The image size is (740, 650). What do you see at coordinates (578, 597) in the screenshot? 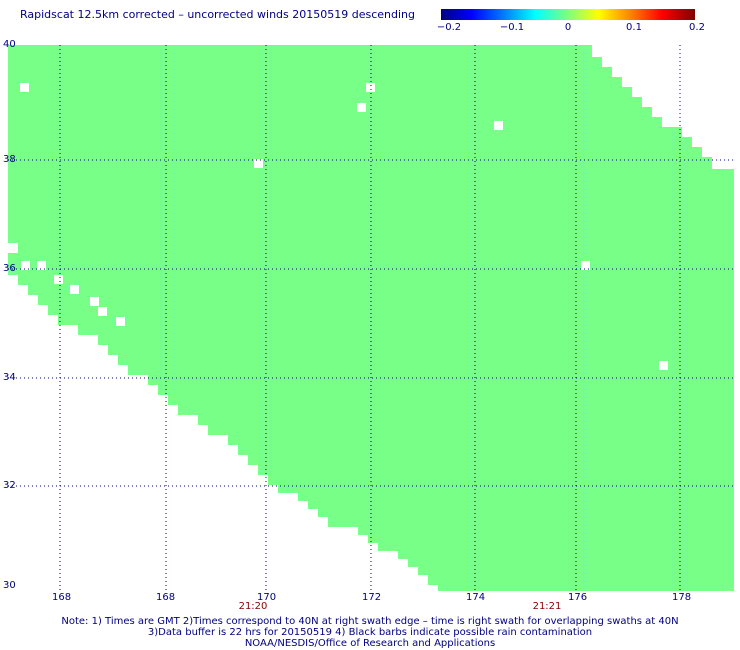
I see `lon-label: 176` at bounding box center [578, 597].